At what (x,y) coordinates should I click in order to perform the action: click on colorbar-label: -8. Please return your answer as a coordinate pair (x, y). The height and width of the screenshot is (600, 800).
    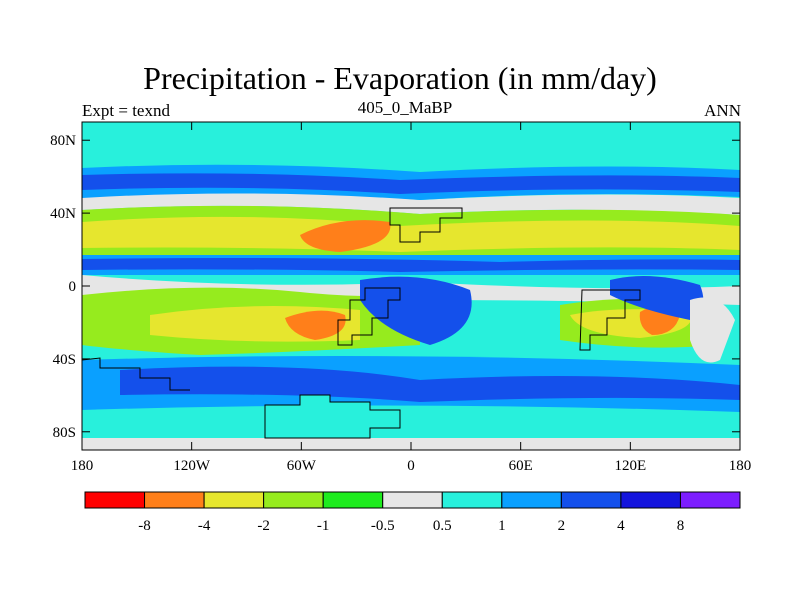
    Looking at the image, I should click on (144, 526).